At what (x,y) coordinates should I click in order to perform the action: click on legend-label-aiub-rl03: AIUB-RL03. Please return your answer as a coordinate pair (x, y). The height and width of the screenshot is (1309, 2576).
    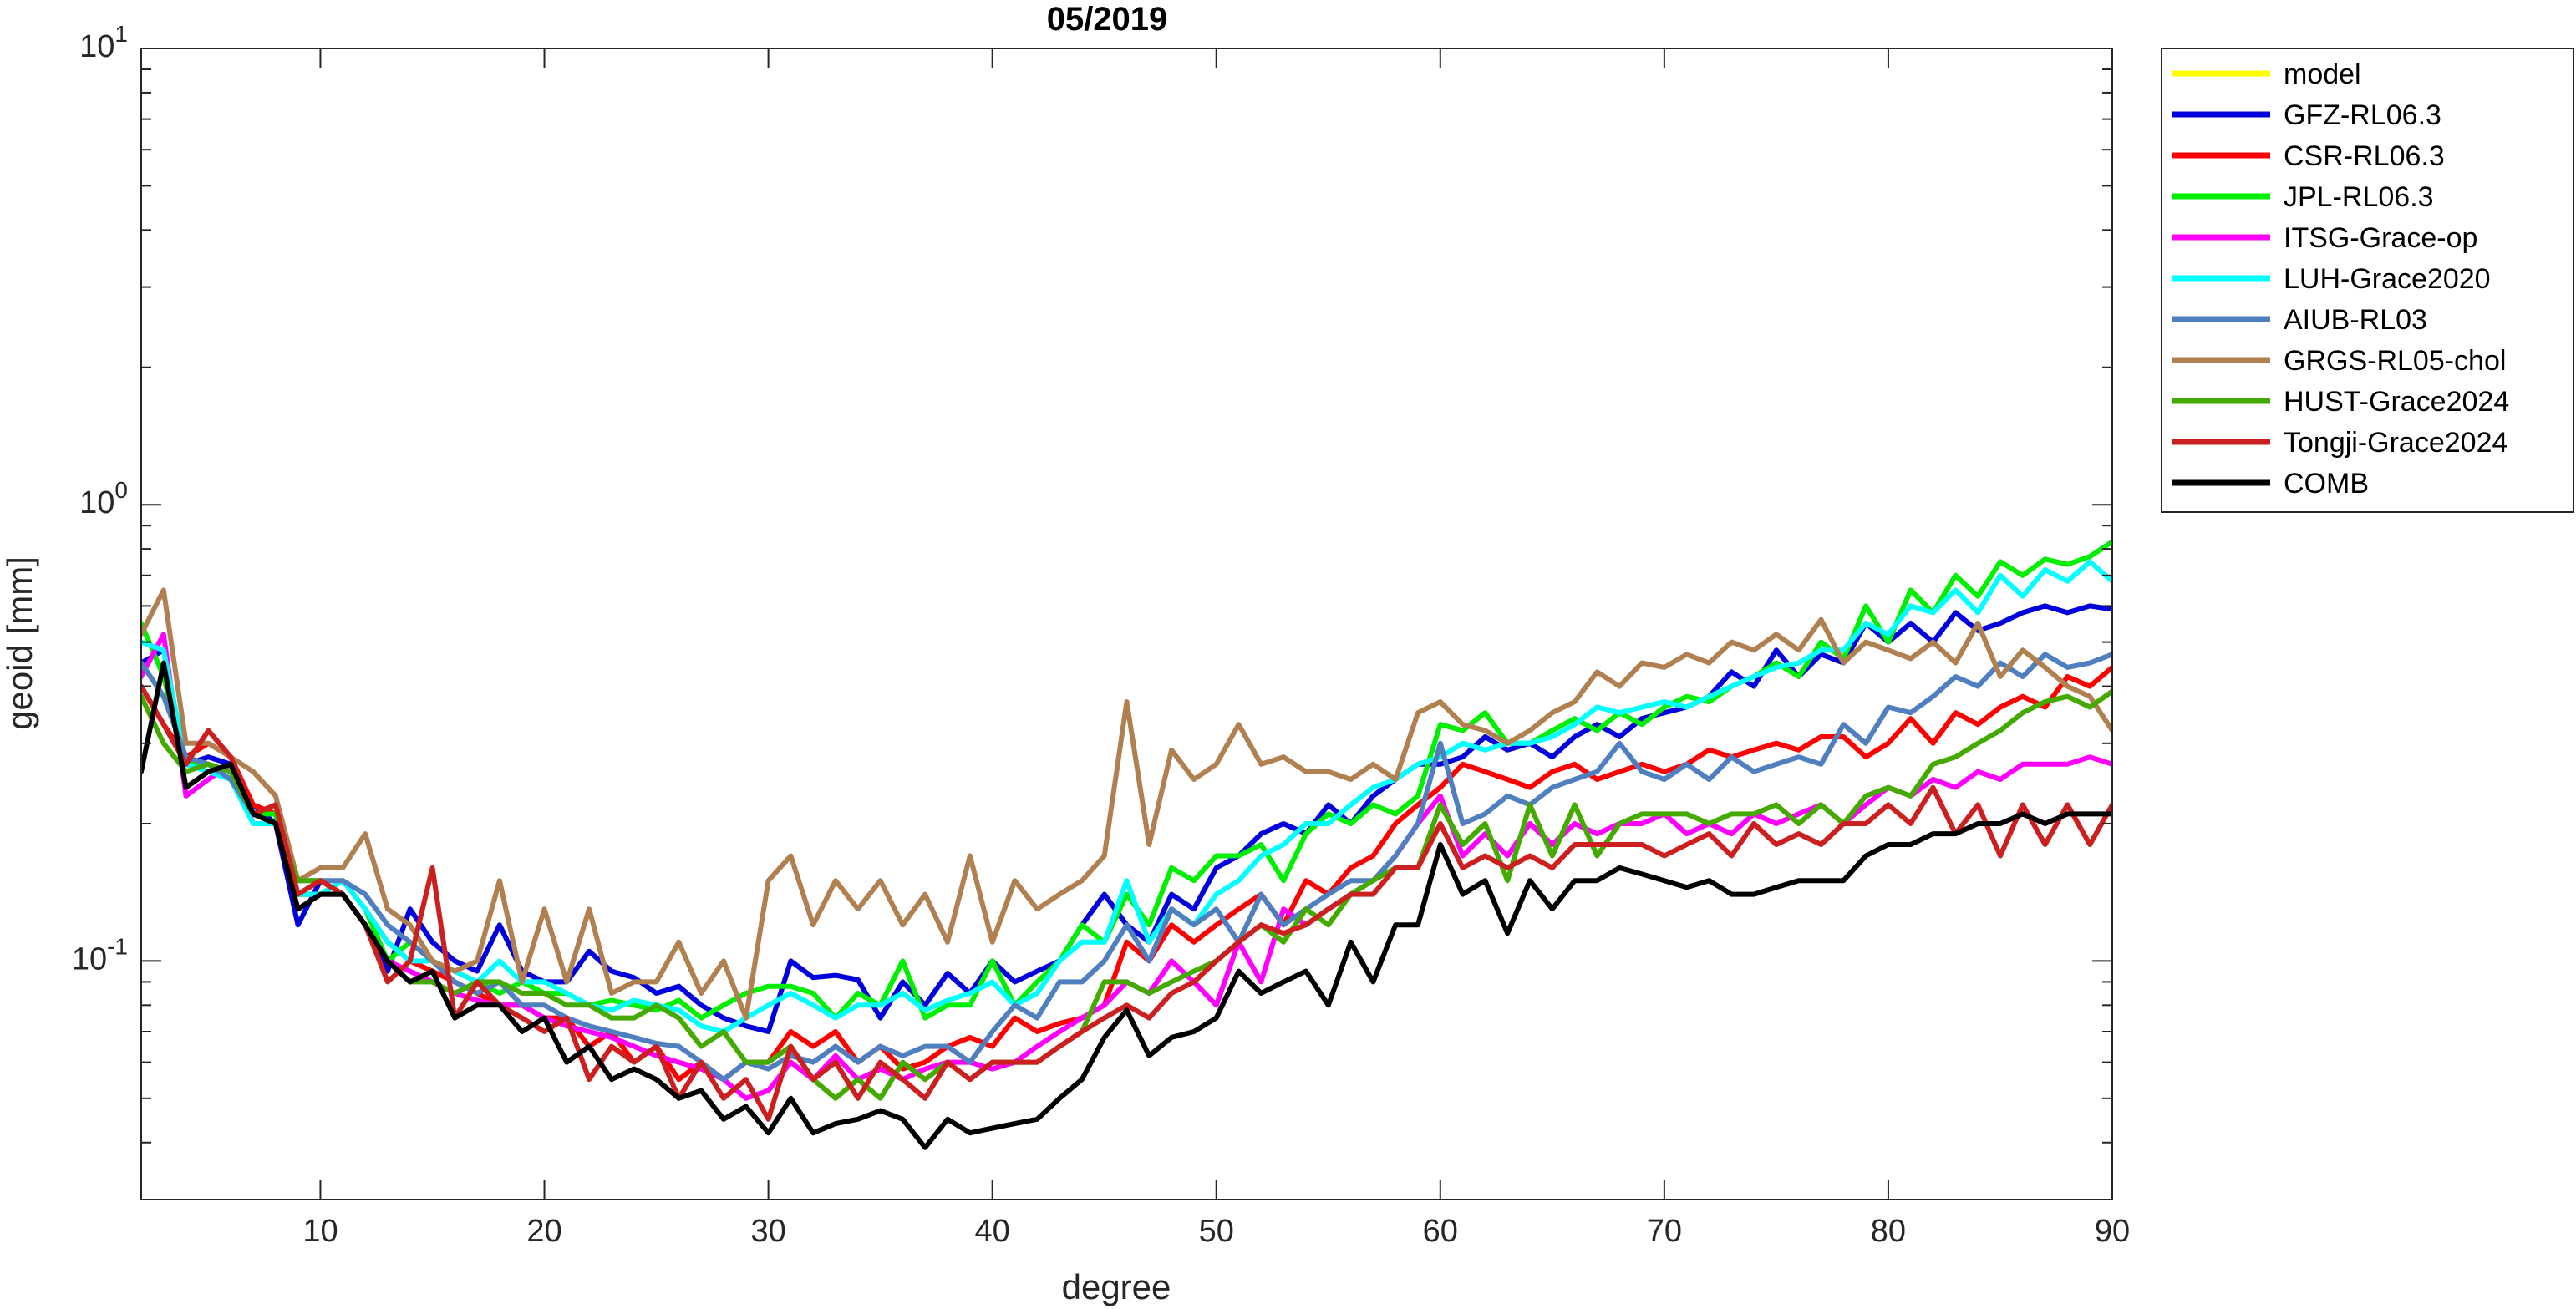
    Looking at the image, I should click on (2355, 320).